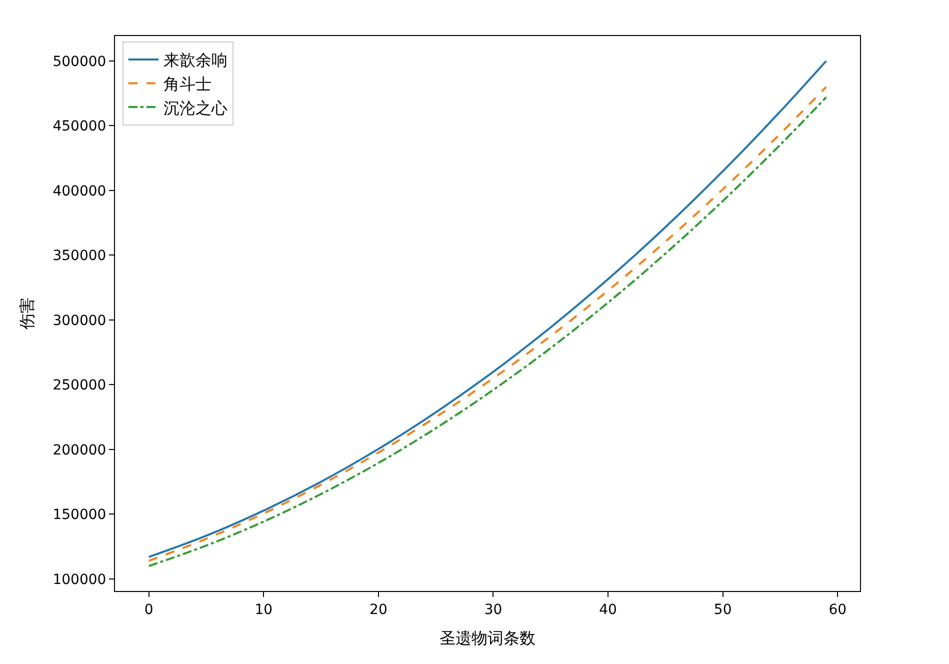  What do you see at coordinates (493, 610) in the screenshot?
I see `x-tick-label: 30` at bounding box center [493, 610].